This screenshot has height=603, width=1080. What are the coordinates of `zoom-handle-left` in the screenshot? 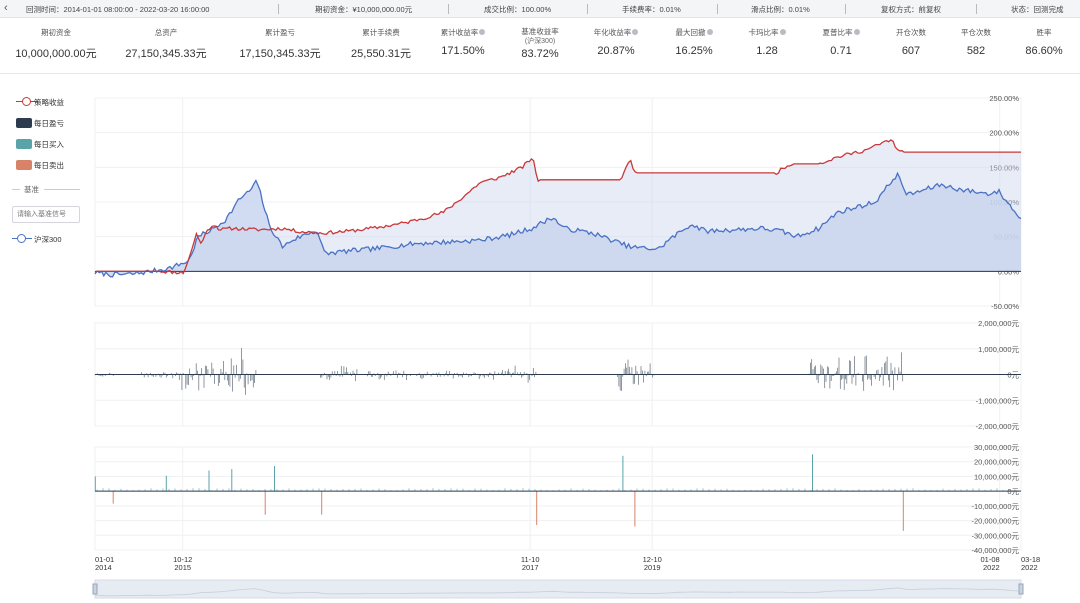 It's located at (95, 589).